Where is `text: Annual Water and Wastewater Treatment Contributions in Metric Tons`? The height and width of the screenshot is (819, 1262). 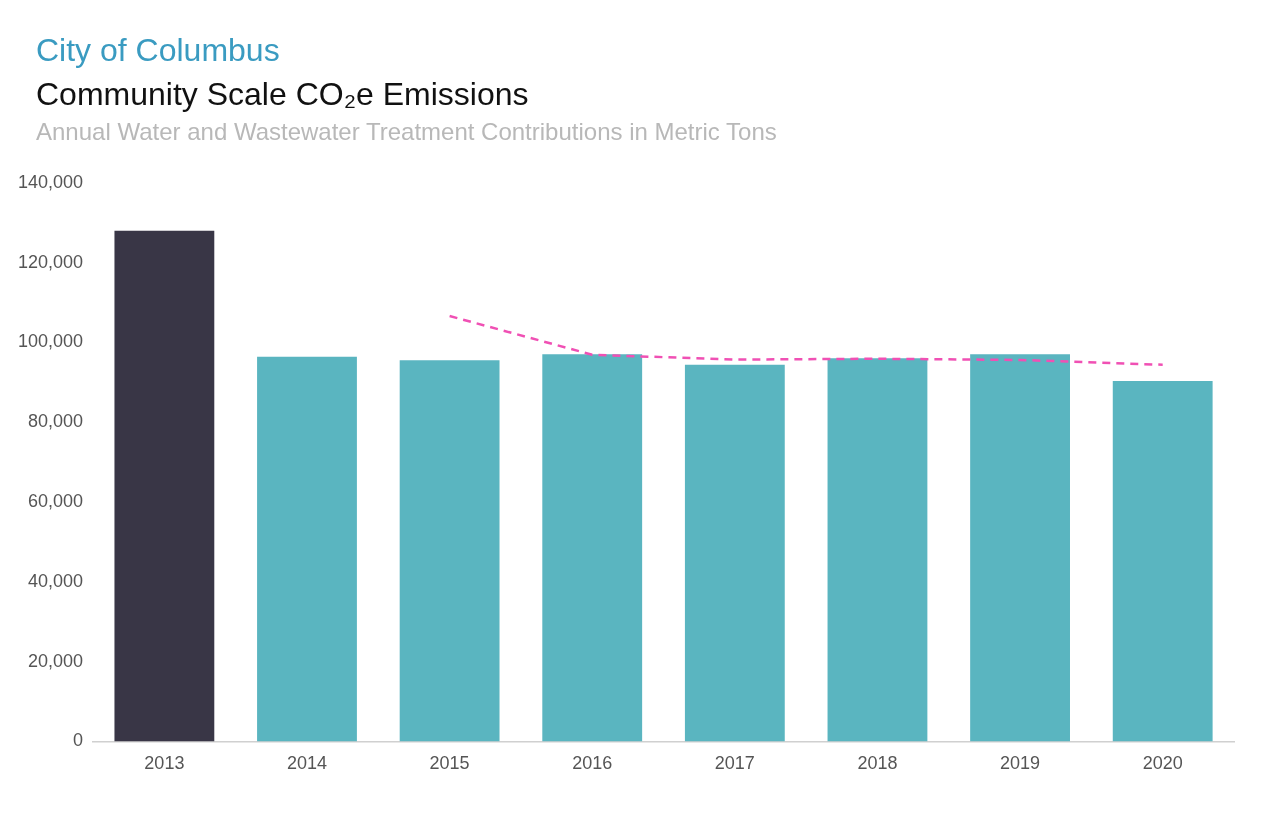 text: Annual Water and Wastewater Treatment Contributions in Metric Tons is located at coordinates (407, 132).